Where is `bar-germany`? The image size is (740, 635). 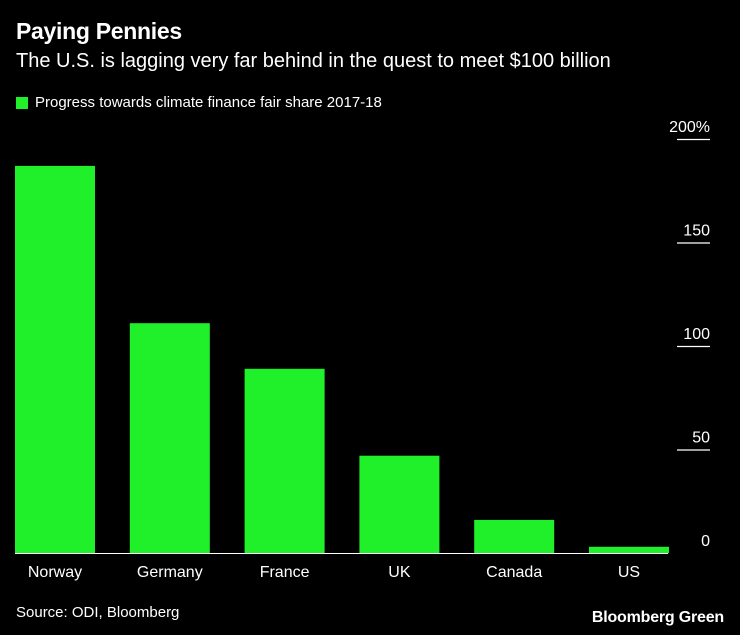
bar-germany is located at coordinates (169, 438).